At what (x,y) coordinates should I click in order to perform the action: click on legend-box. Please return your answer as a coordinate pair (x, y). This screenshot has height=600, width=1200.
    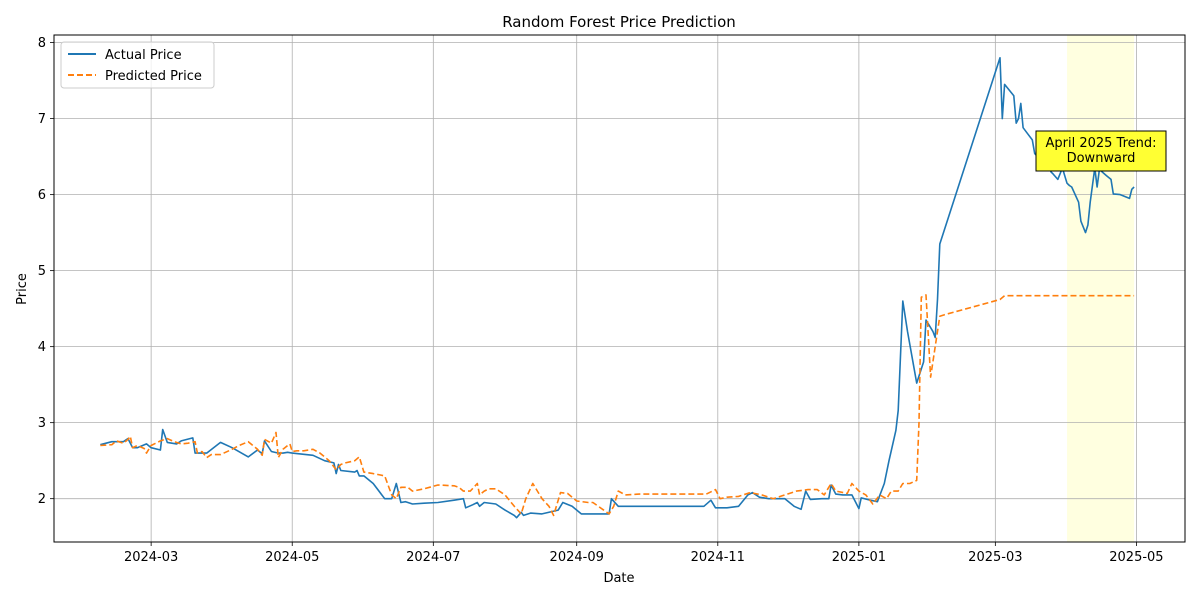
    Looking at the image, I should click on (137, 65).